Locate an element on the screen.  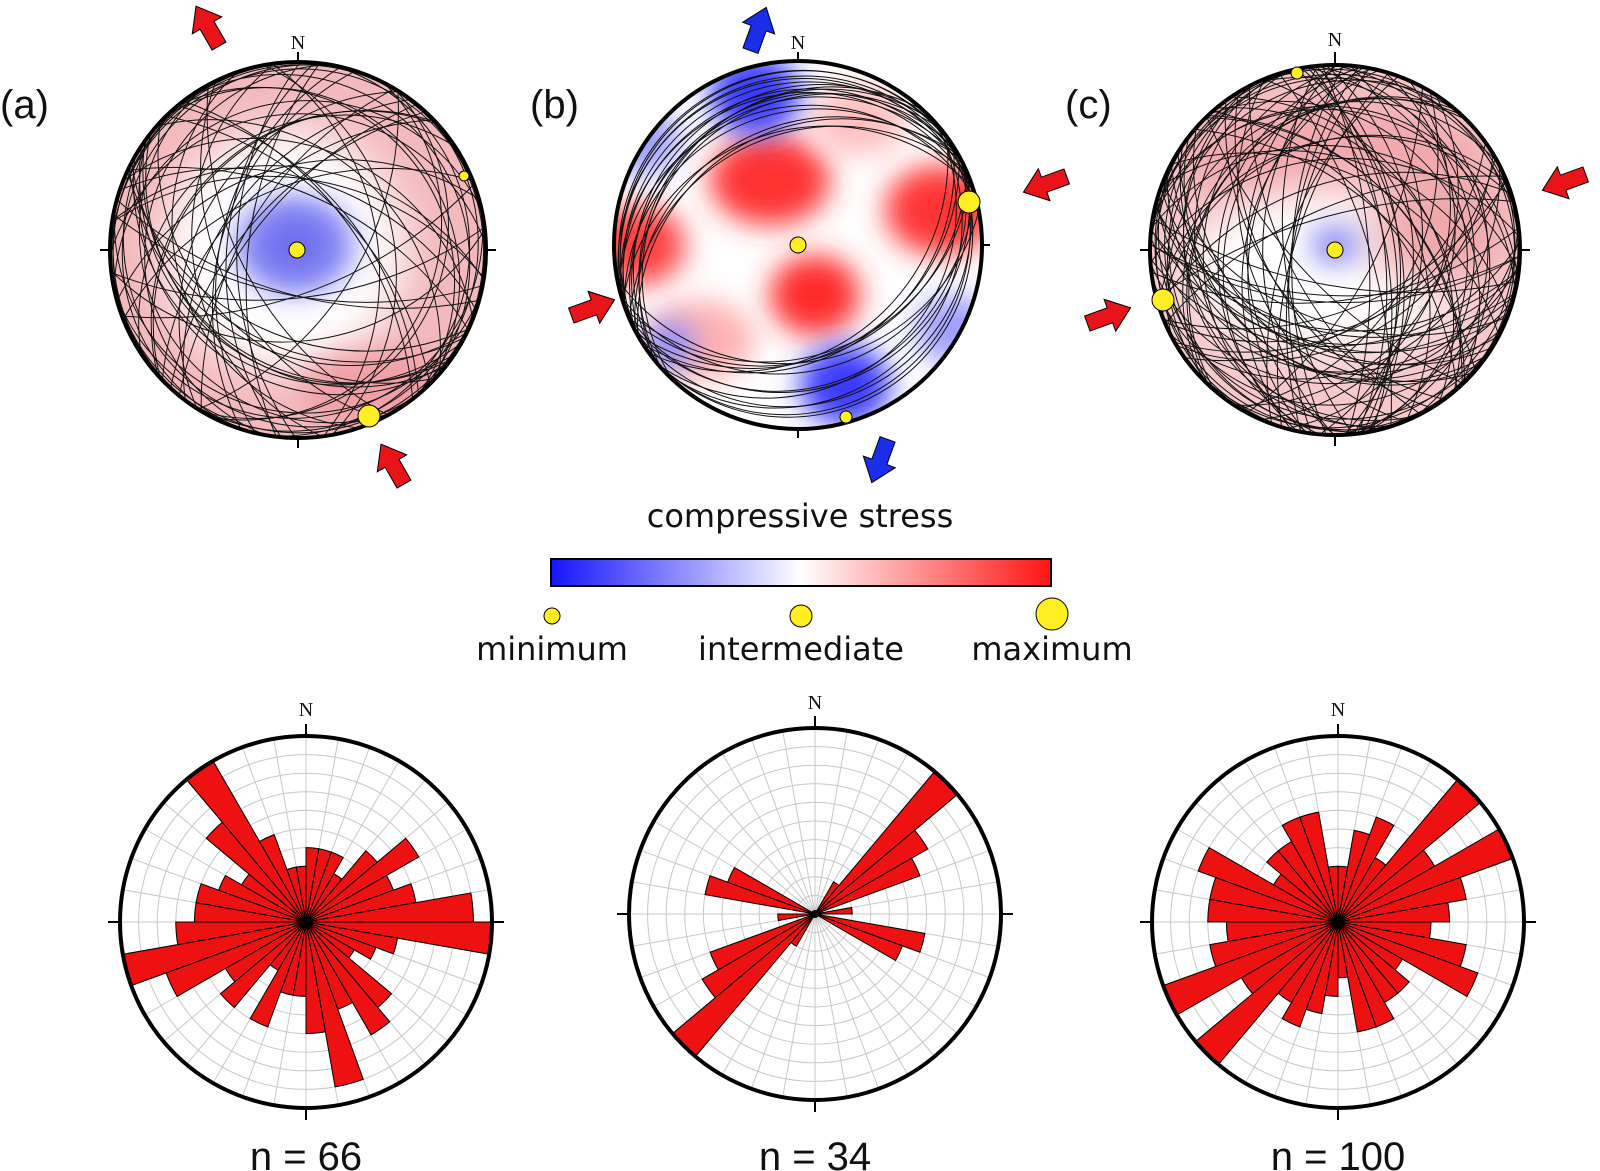
fault-arcs-b is located at coordinates (799, 249).